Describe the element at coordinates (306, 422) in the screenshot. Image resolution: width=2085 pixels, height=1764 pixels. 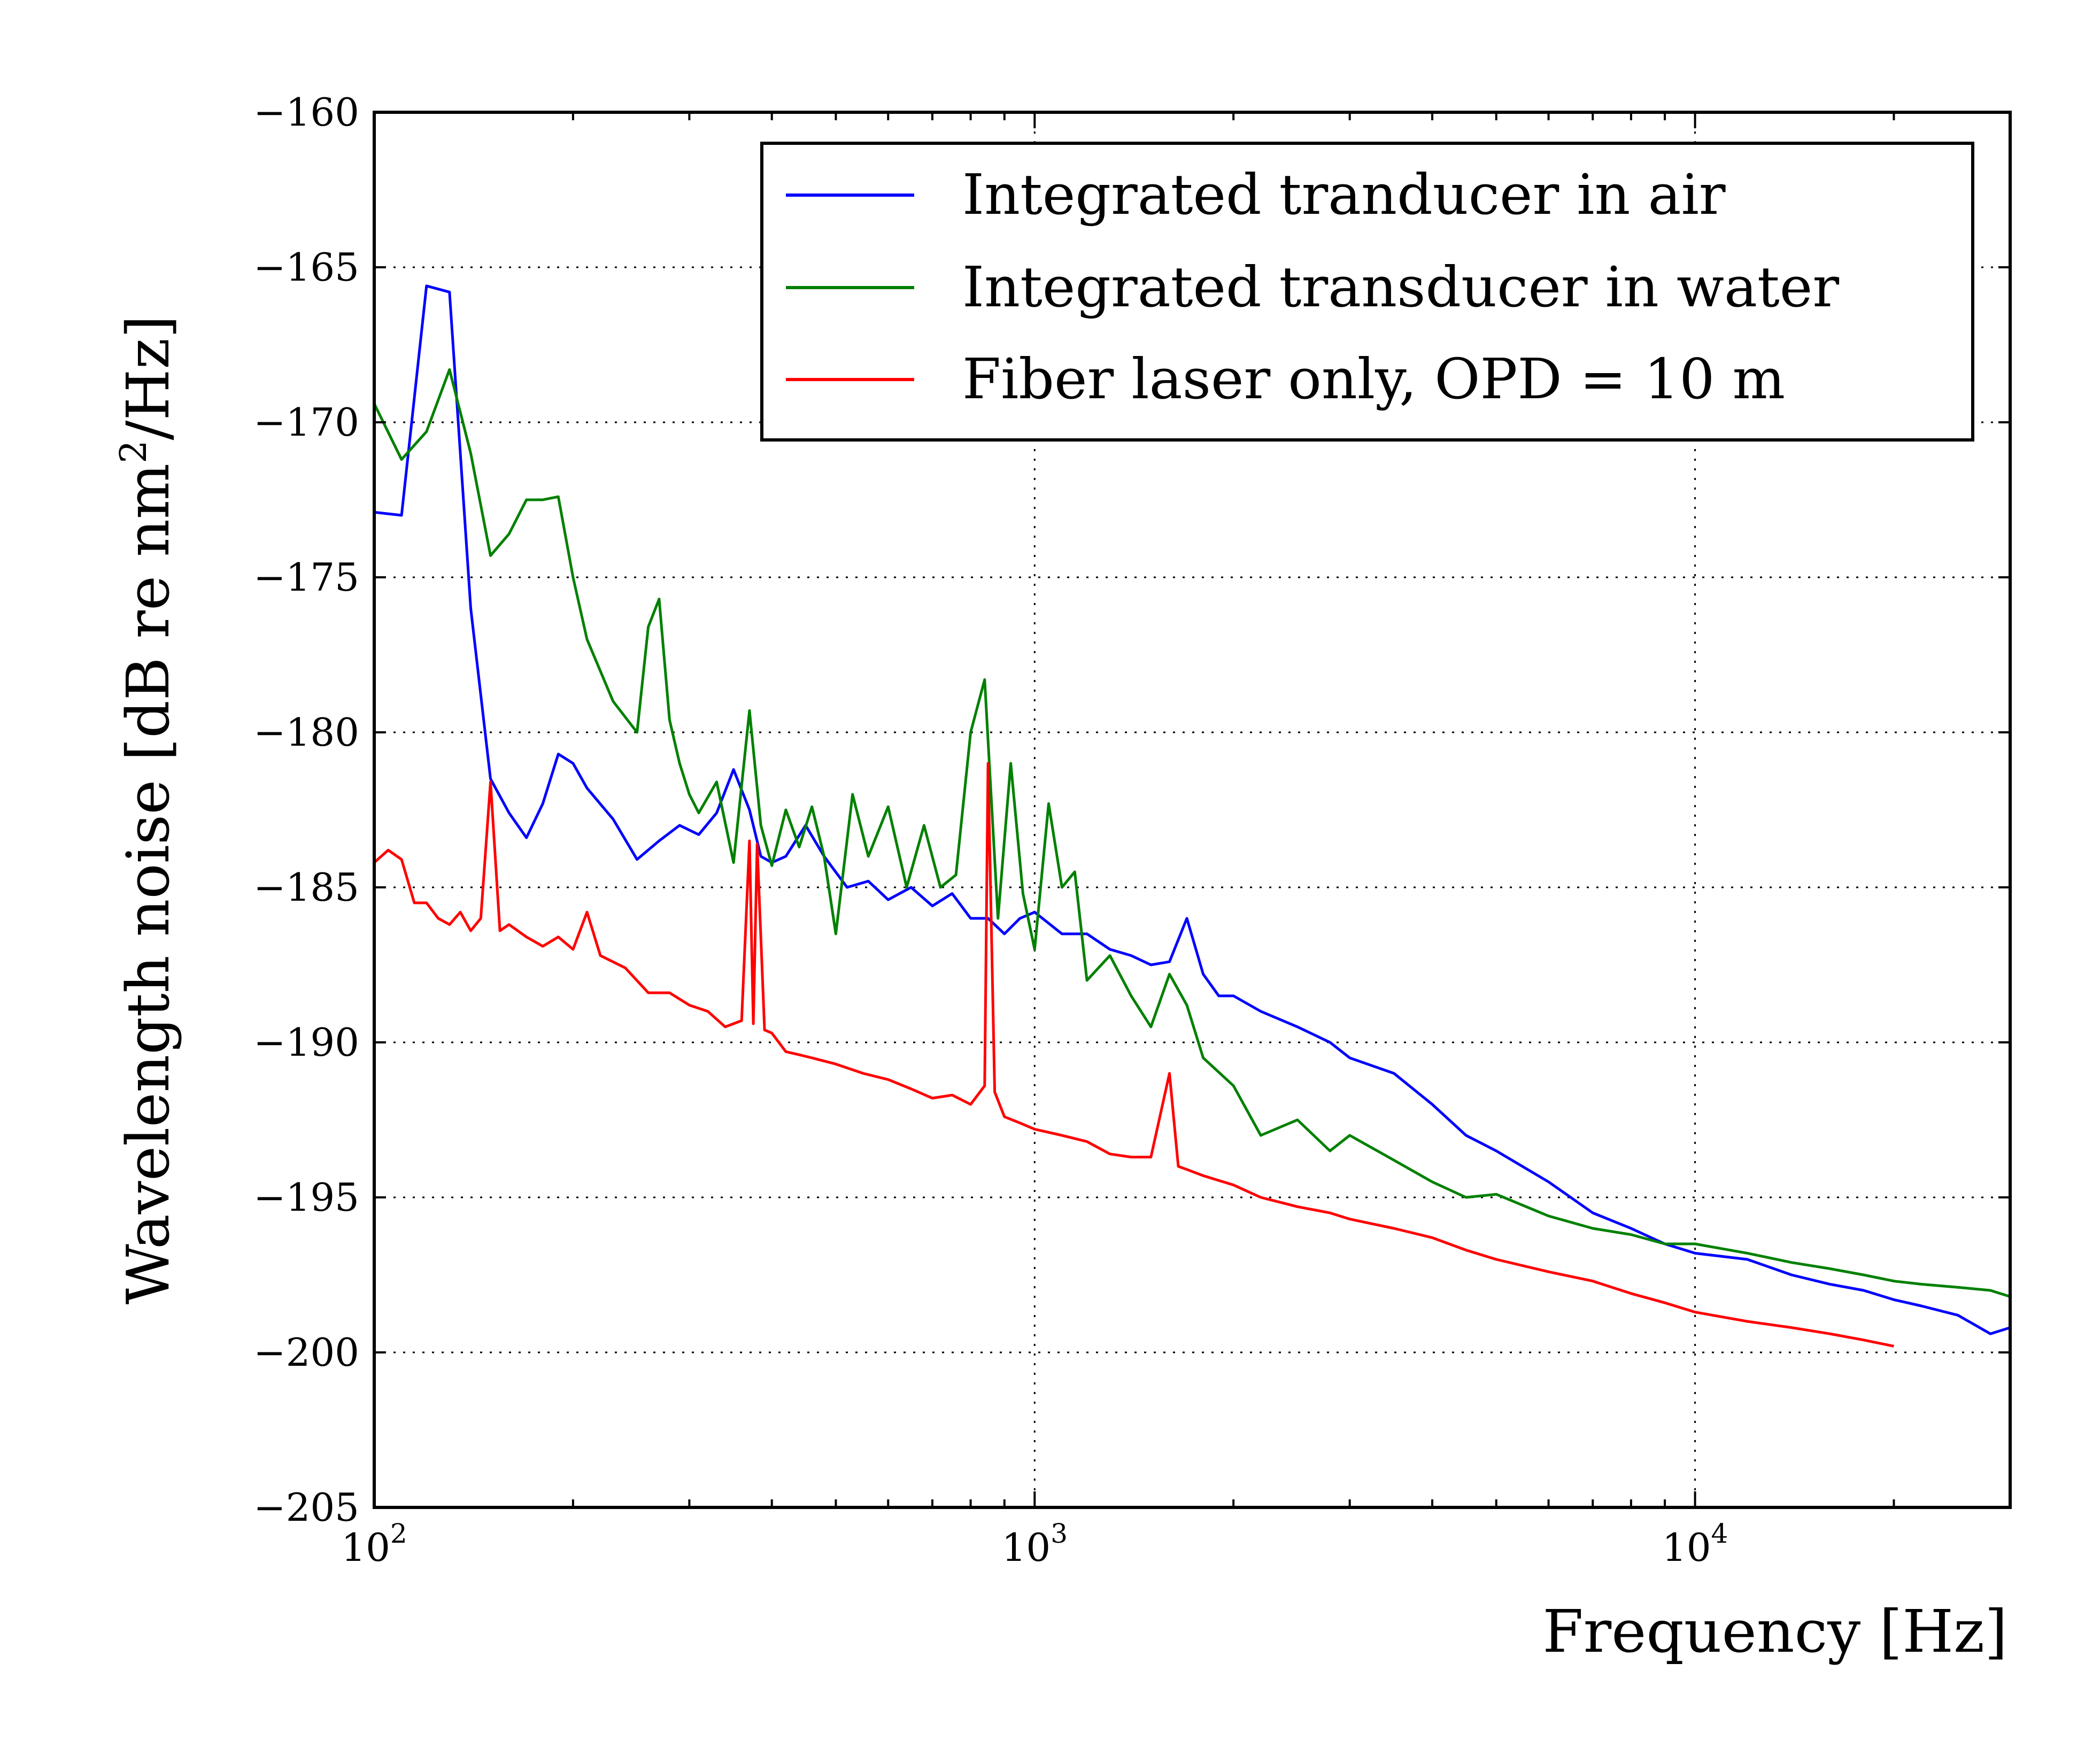
I see `y-tick-label: −170` at that location.